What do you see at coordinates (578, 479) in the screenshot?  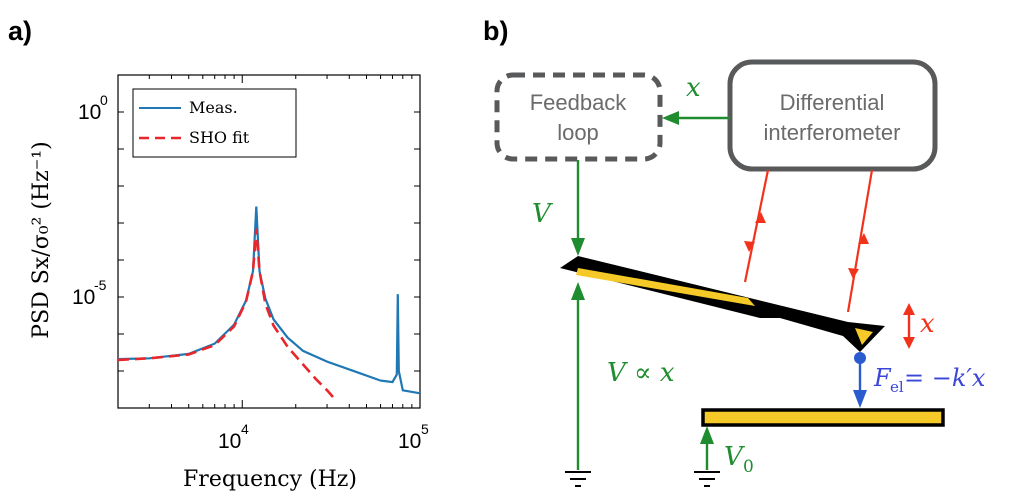 I see `ground-symbol-left` at bounding box center [578, 479].